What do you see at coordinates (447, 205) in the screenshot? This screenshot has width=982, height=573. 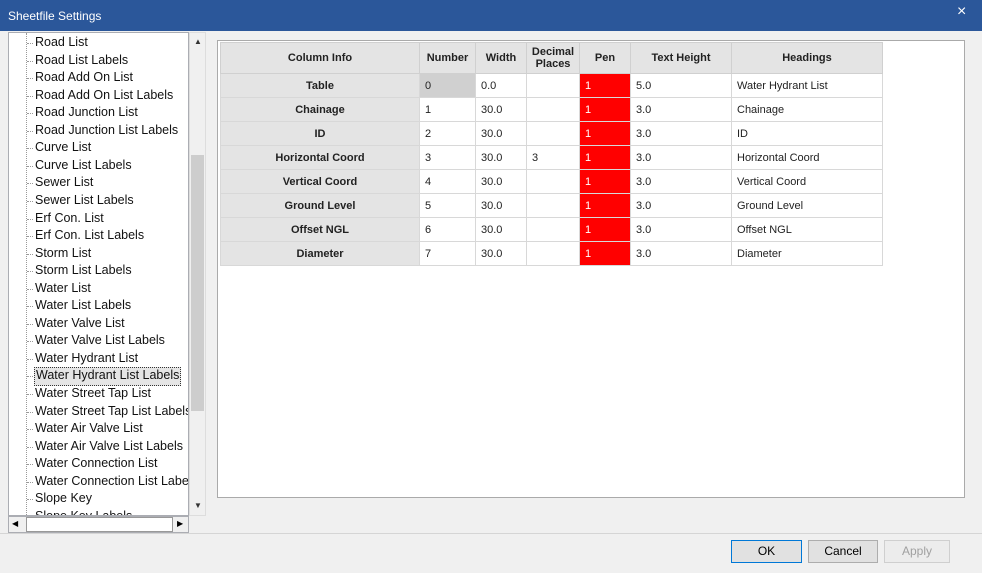 I see `cell: 5` at bounding box center [447, 205].